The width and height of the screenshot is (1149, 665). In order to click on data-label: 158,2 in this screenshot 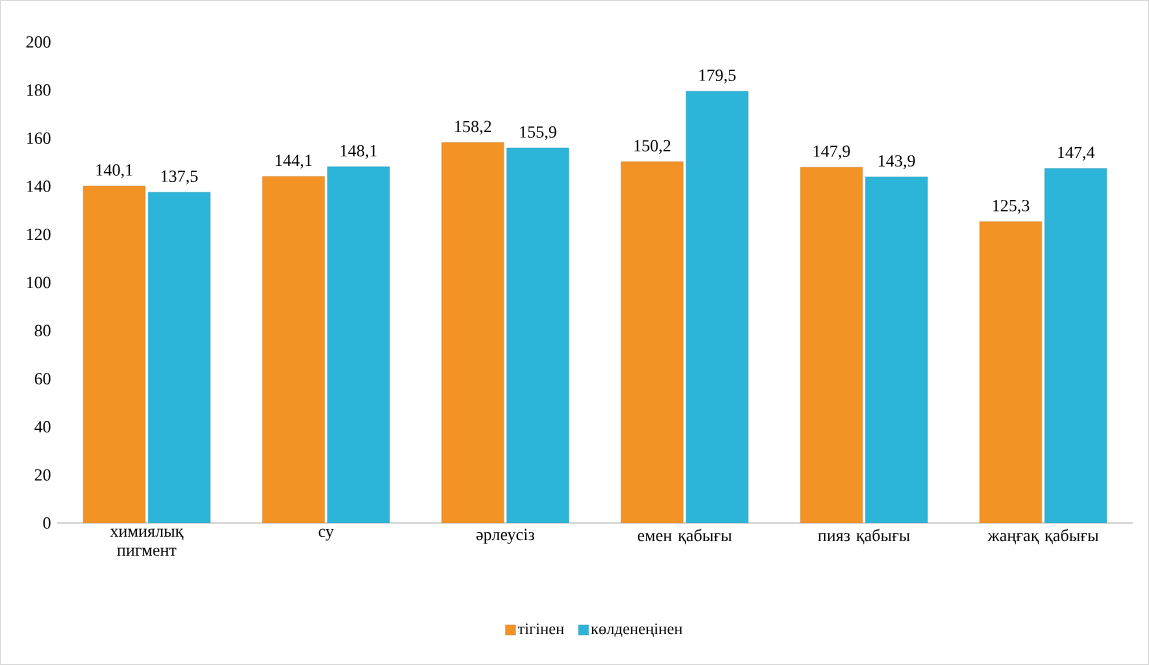, I will do `click(473, 127)`.